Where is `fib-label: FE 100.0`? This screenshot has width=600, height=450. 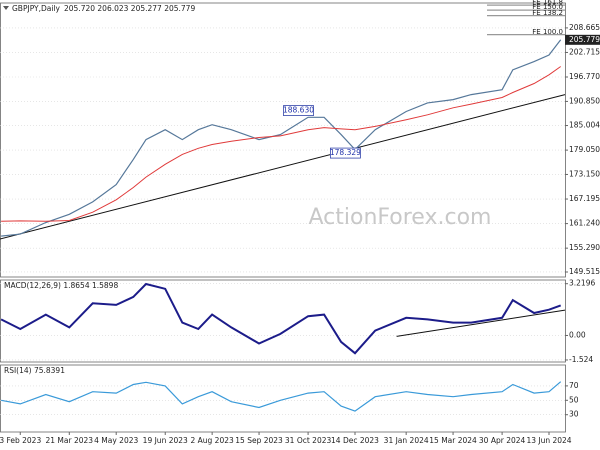 fib-label: FE 100.0 is located at coordinates (547, 32).